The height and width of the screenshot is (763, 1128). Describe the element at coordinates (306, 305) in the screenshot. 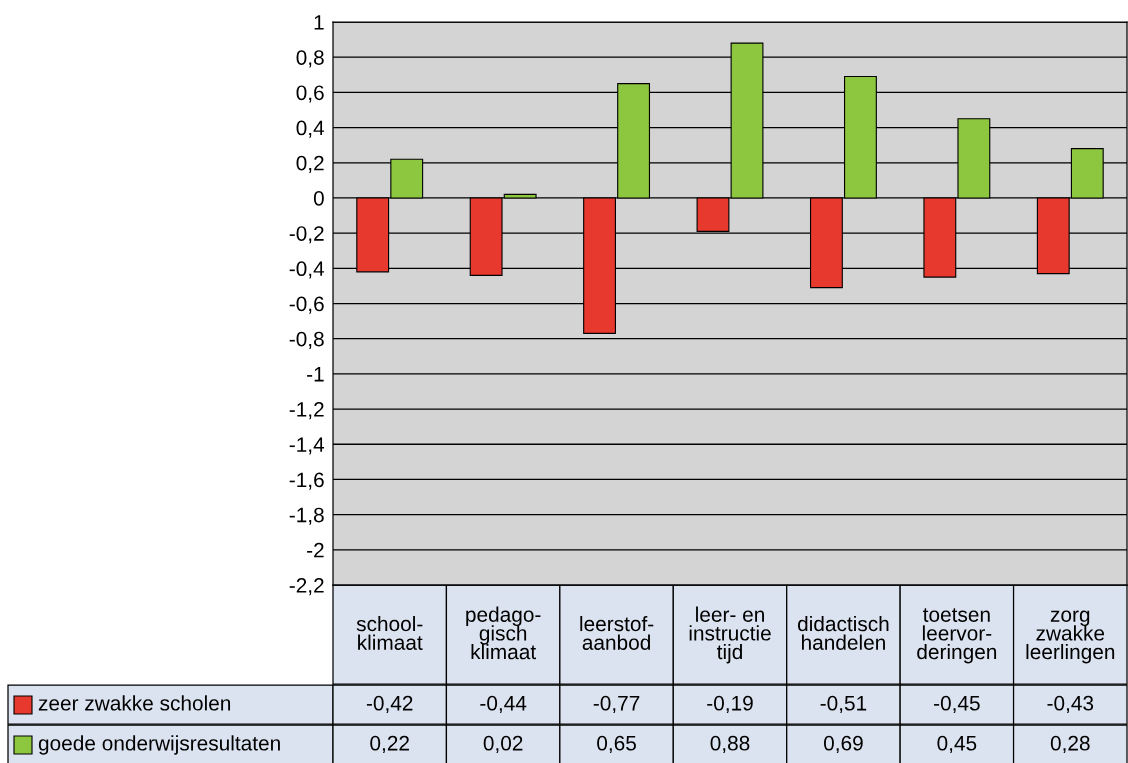

I see `y-tick-label: -0,6` at that location.